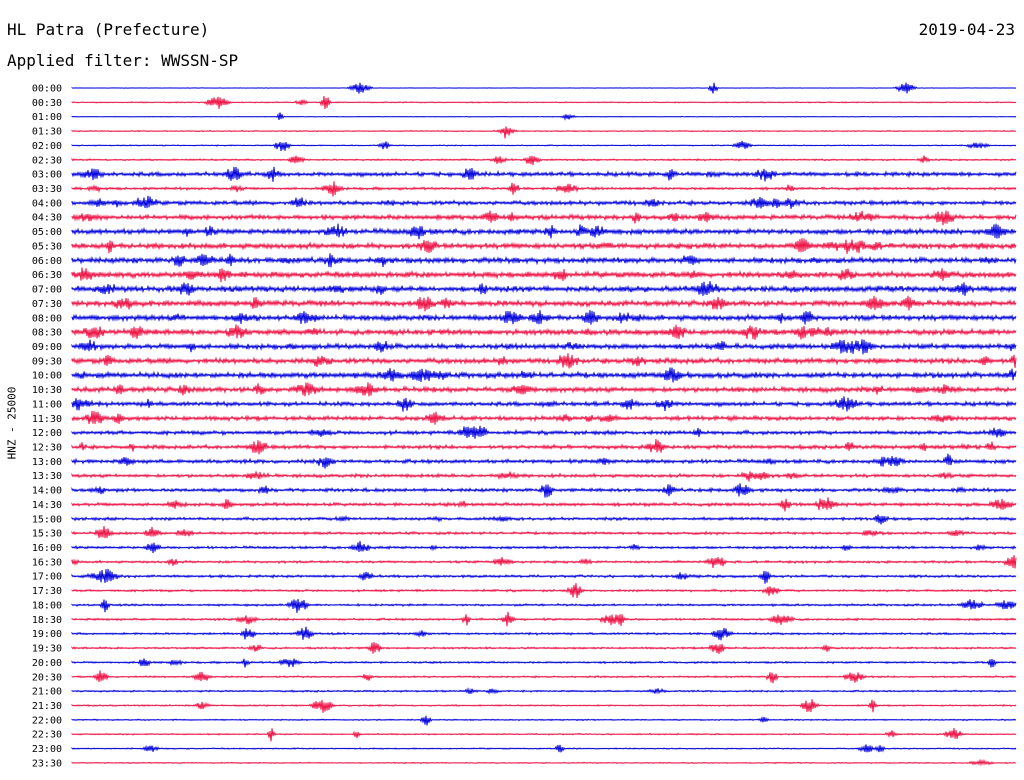 The image size is (1024, 780). Describe the element at coordinates (47, 304) in the screenshot. I see `row-label: 07:30` at that location.